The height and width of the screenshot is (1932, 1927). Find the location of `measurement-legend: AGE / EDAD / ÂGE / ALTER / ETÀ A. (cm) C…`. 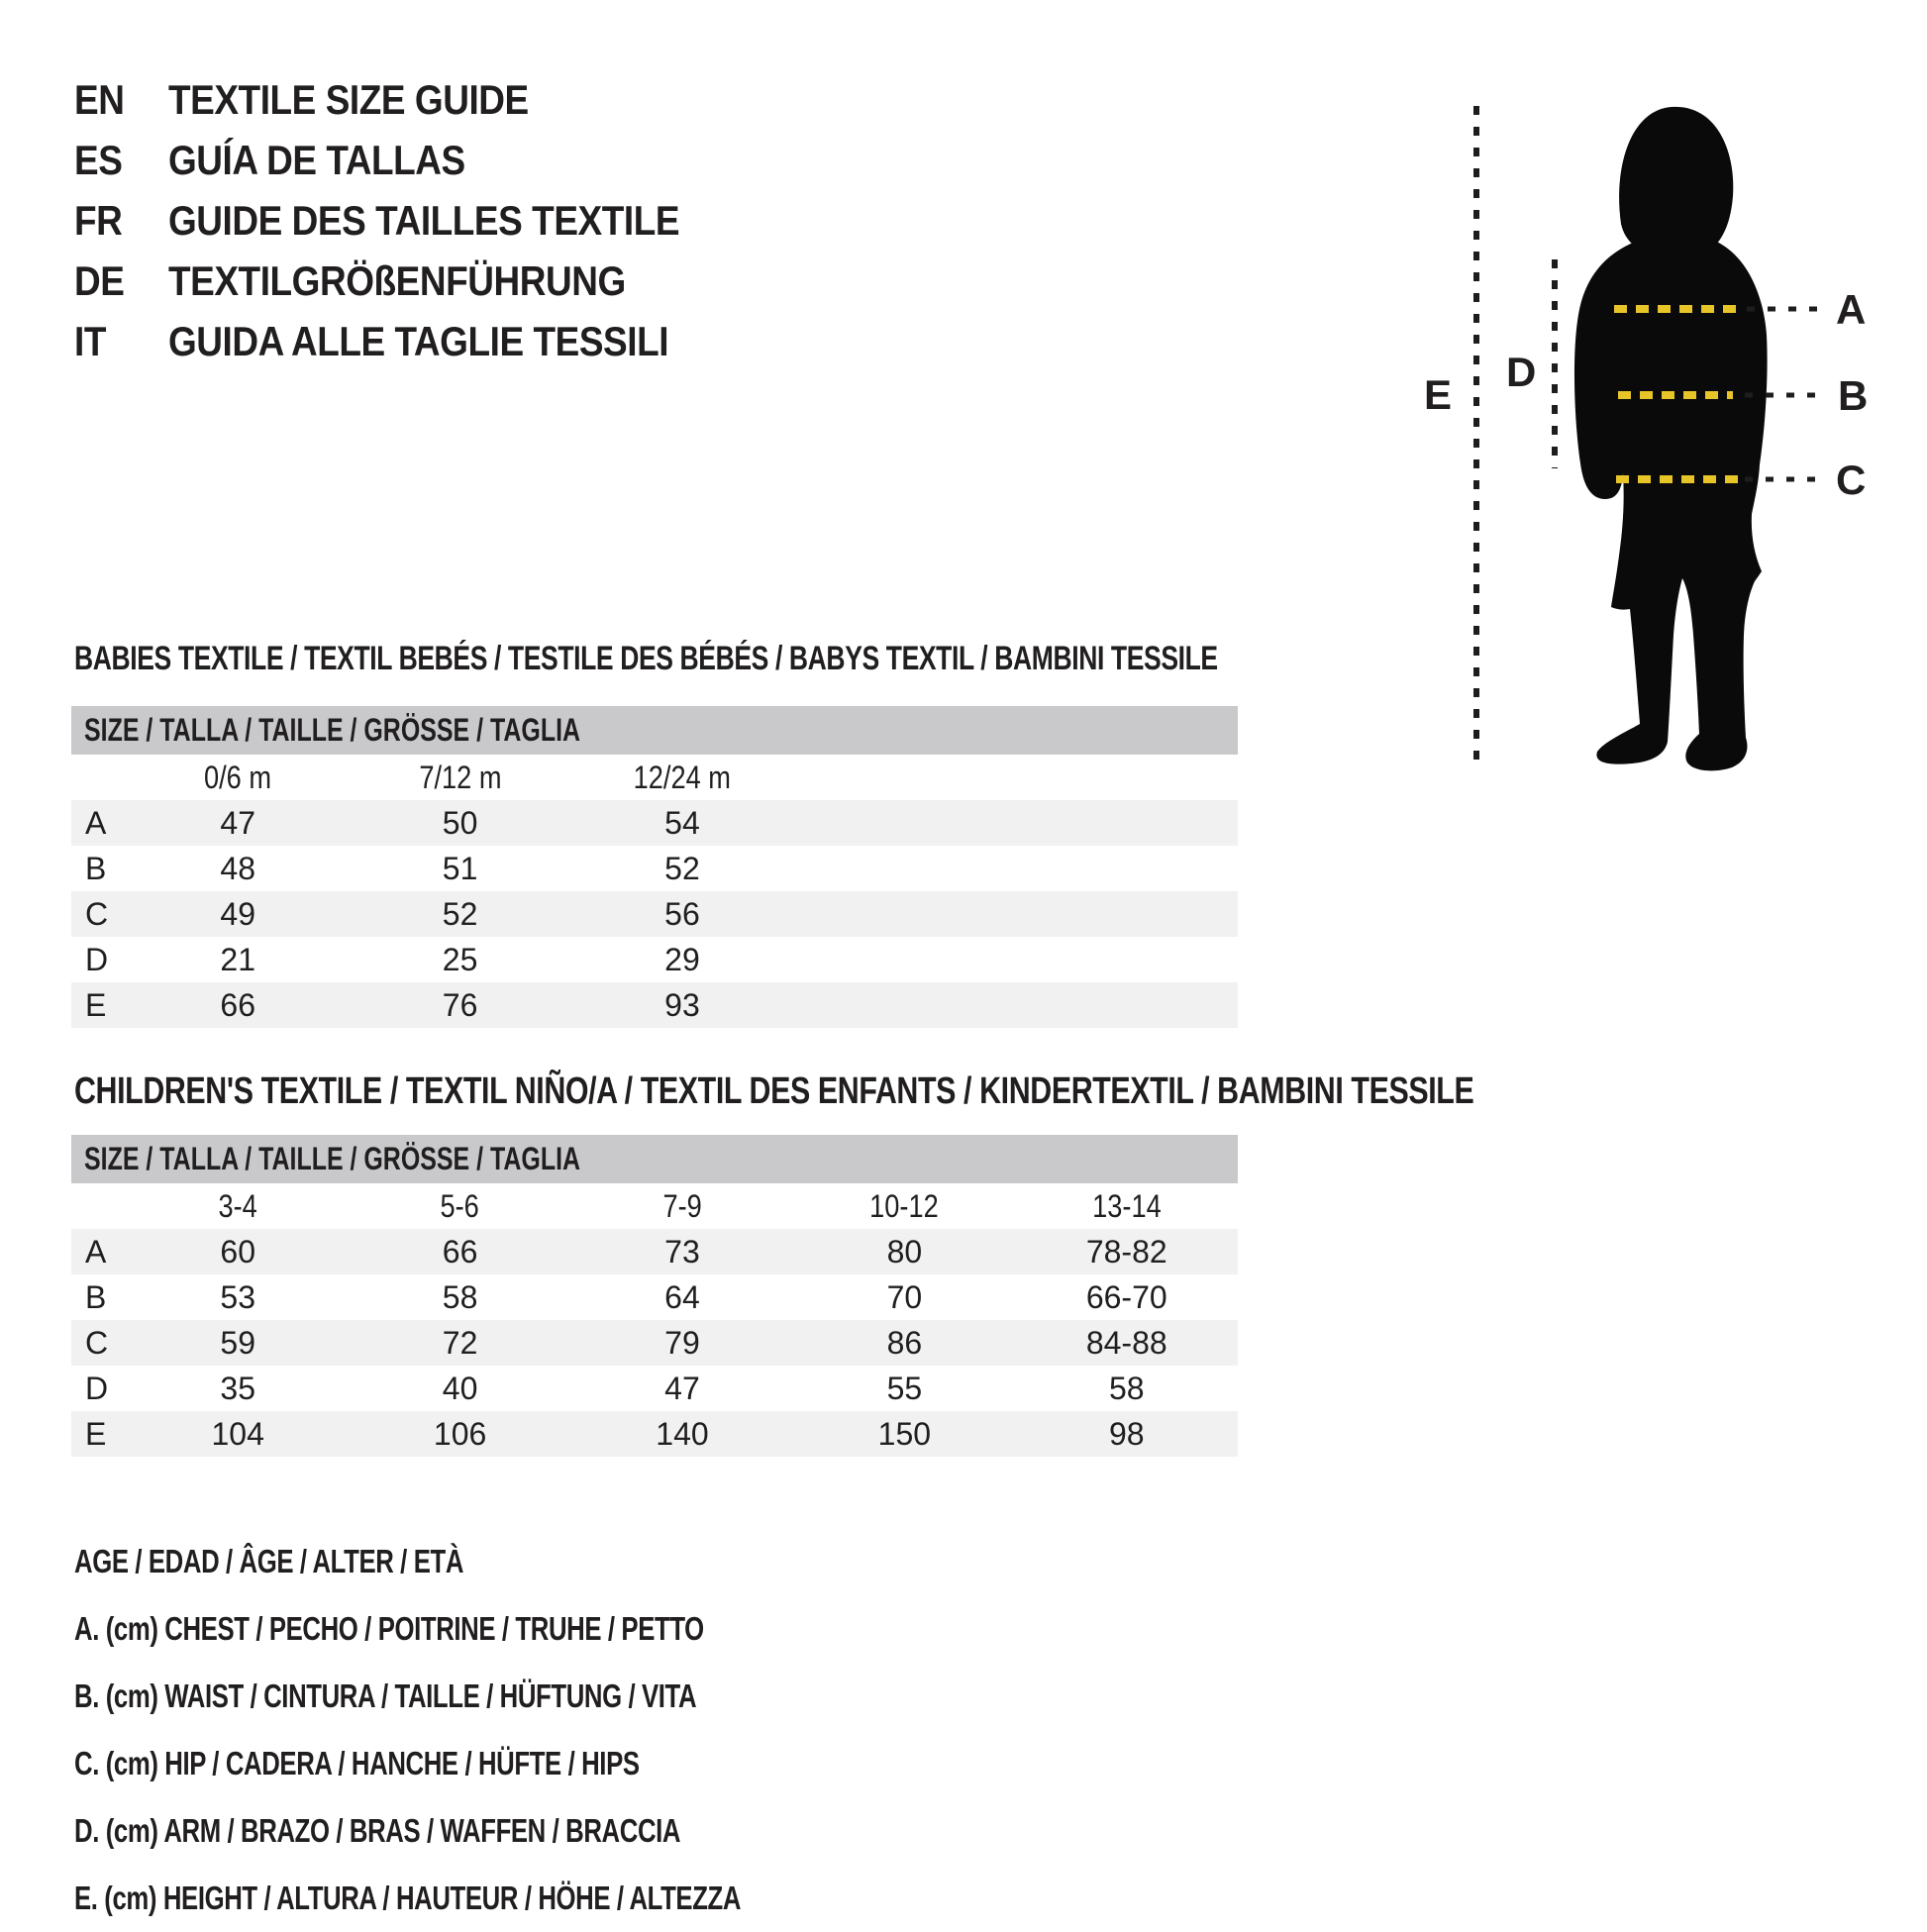

measurement-legend: AGE / EDAD / ÂGE / ALTER / ETÀ A. (cm) C… is located at coordinates (502, 1730).